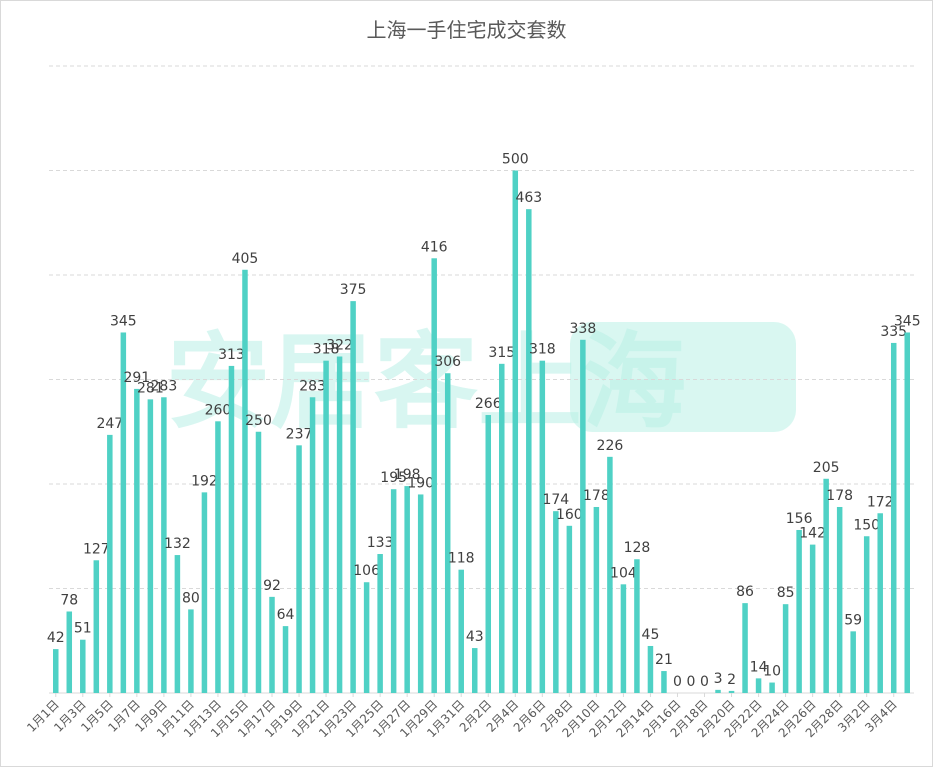  Describe the element at coordinates (231, 355) in the screenshot. I see `data-label: 313` at that location.